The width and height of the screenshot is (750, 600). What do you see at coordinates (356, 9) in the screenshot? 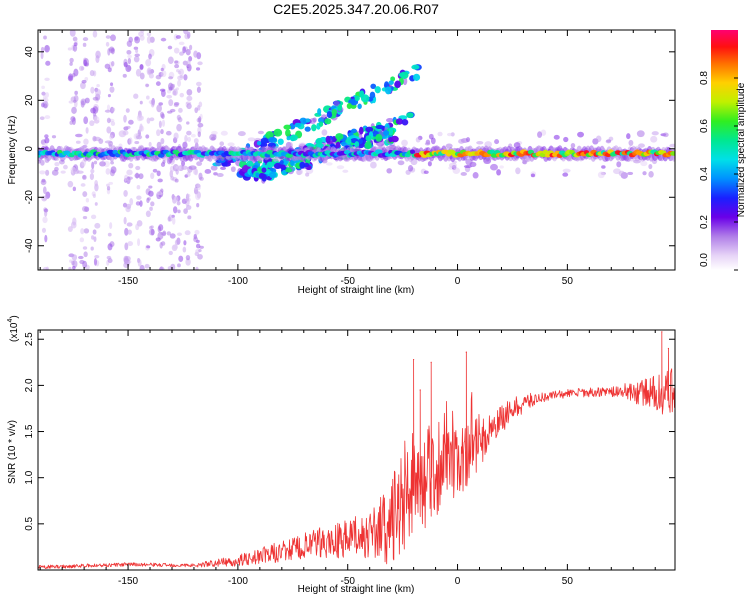
I see `figure-title: C2E5.2025.347.20.06.R07` at bounding box center [356, 9].